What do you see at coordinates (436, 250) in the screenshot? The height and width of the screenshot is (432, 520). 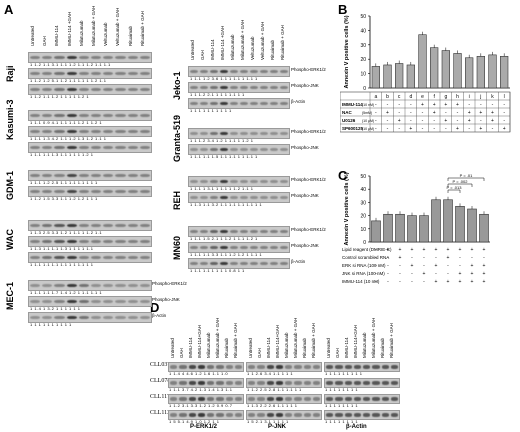 I see `condition-cell: +` at bounding box center [436, 250].